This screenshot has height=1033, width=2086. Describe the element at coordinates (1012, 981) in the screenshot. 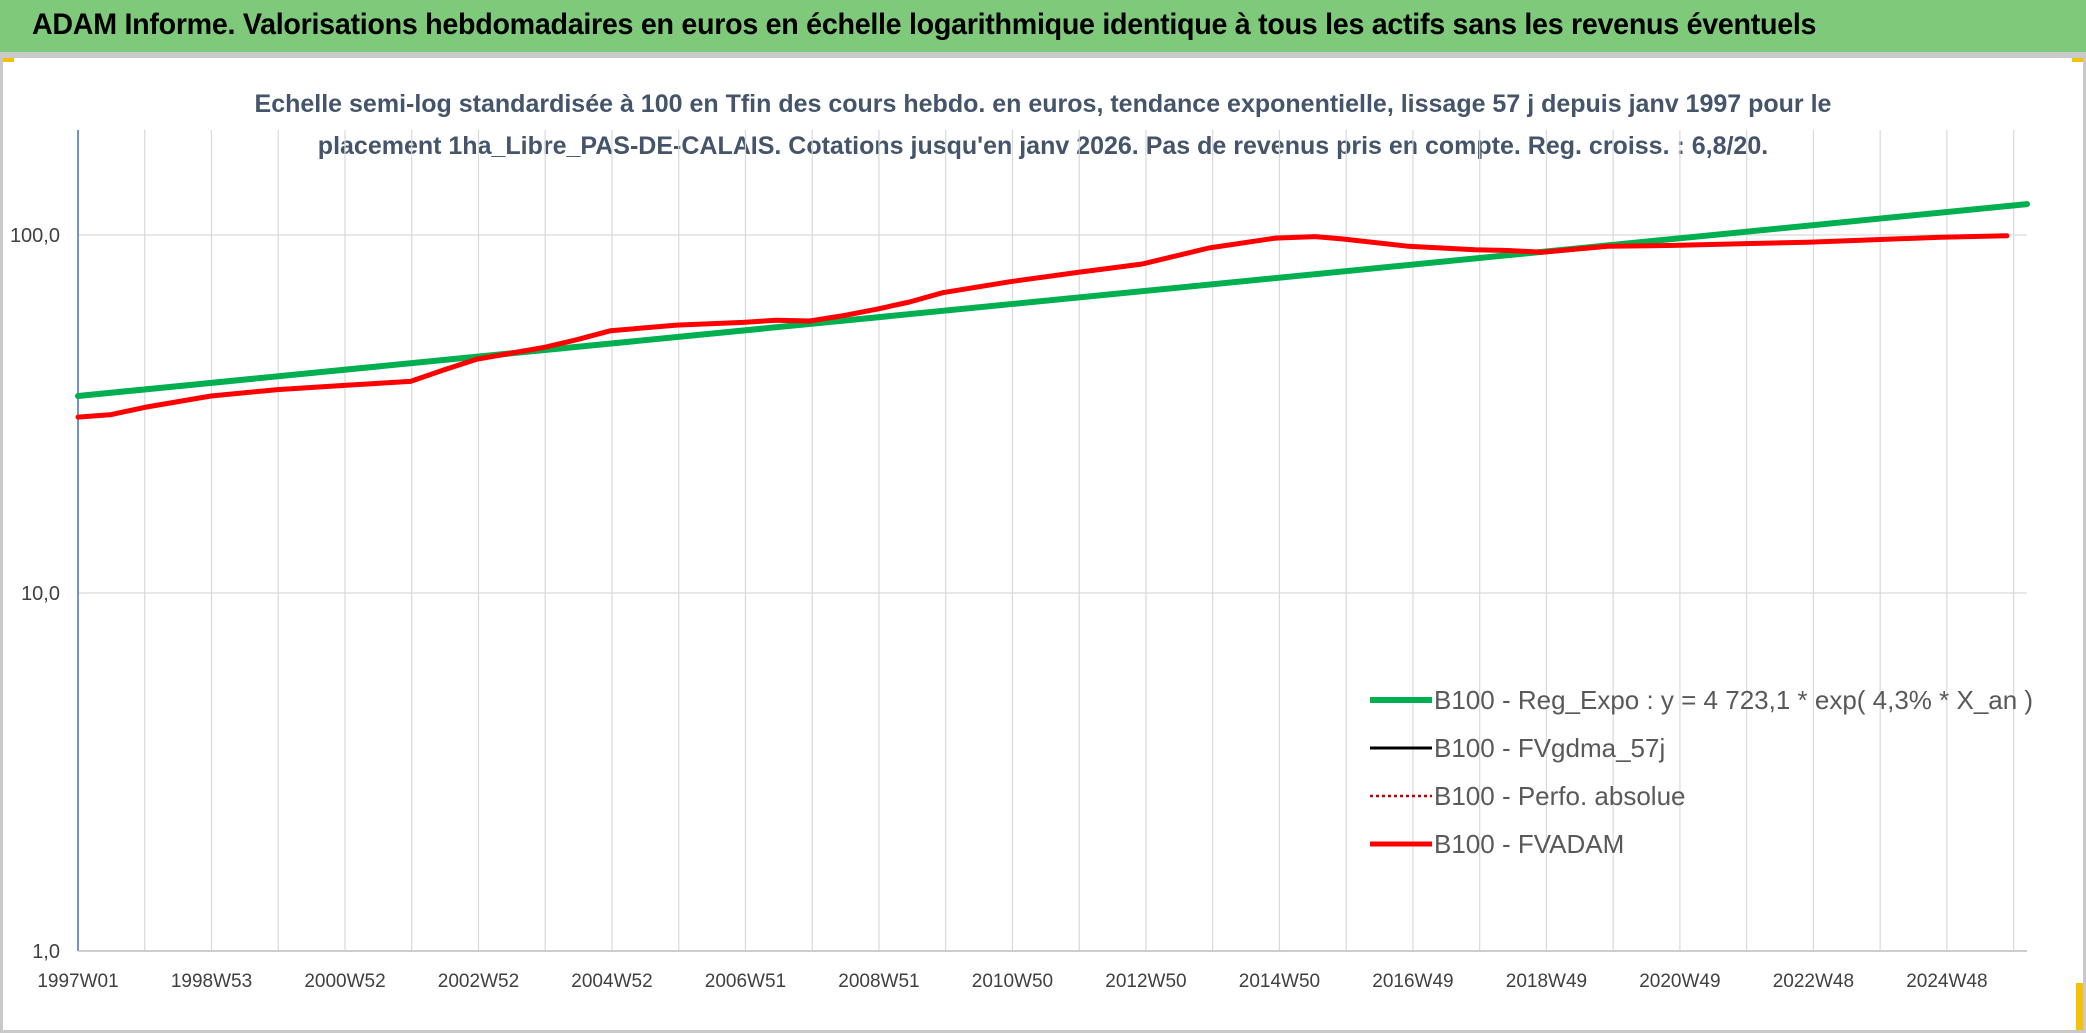

I see `x-tick-label: 2010W50` at that location.